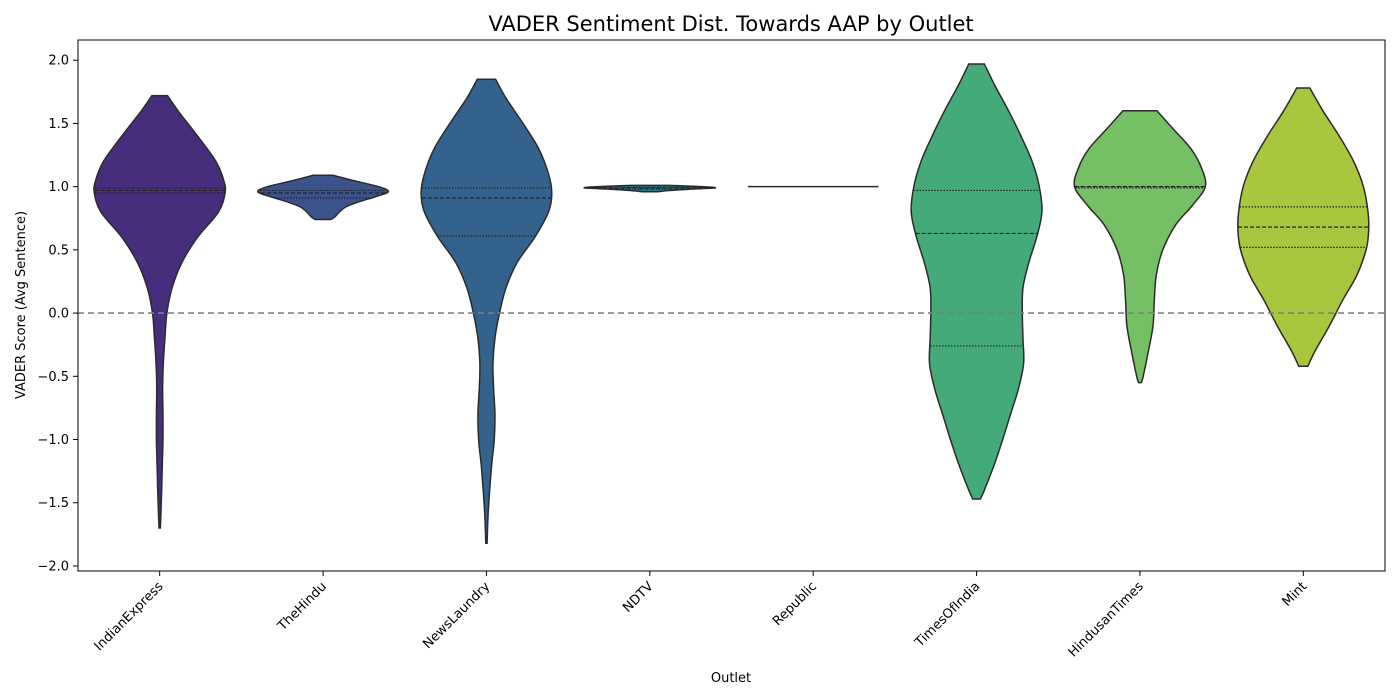 This screenshot has width=1400, height=700. Describe the element at coordinates (1295, 594) in the screenshot. I see `x-tick-label-Mint: Mint` at that location.